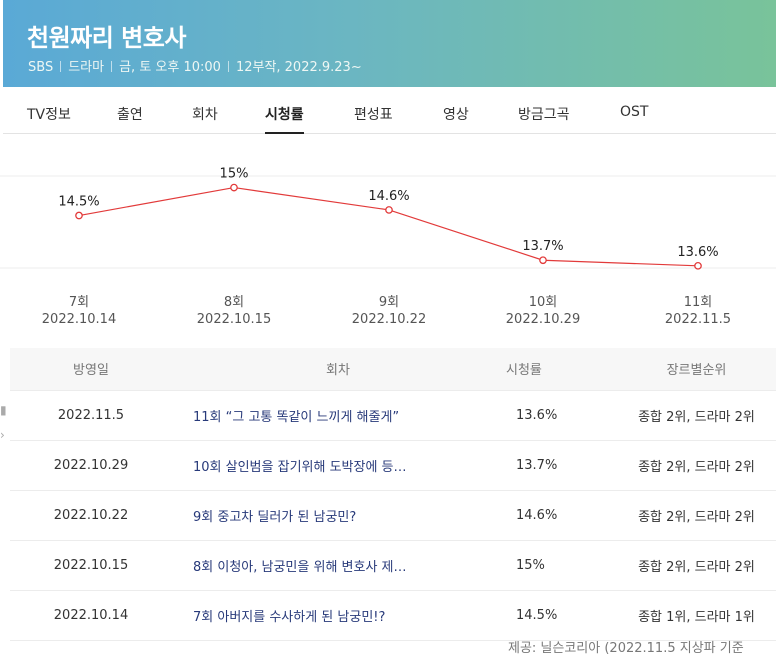  I want to click on data-source-note: 제공: 닐슨코리아 (2022.11.5 지상파 기준, so click(626, 648).